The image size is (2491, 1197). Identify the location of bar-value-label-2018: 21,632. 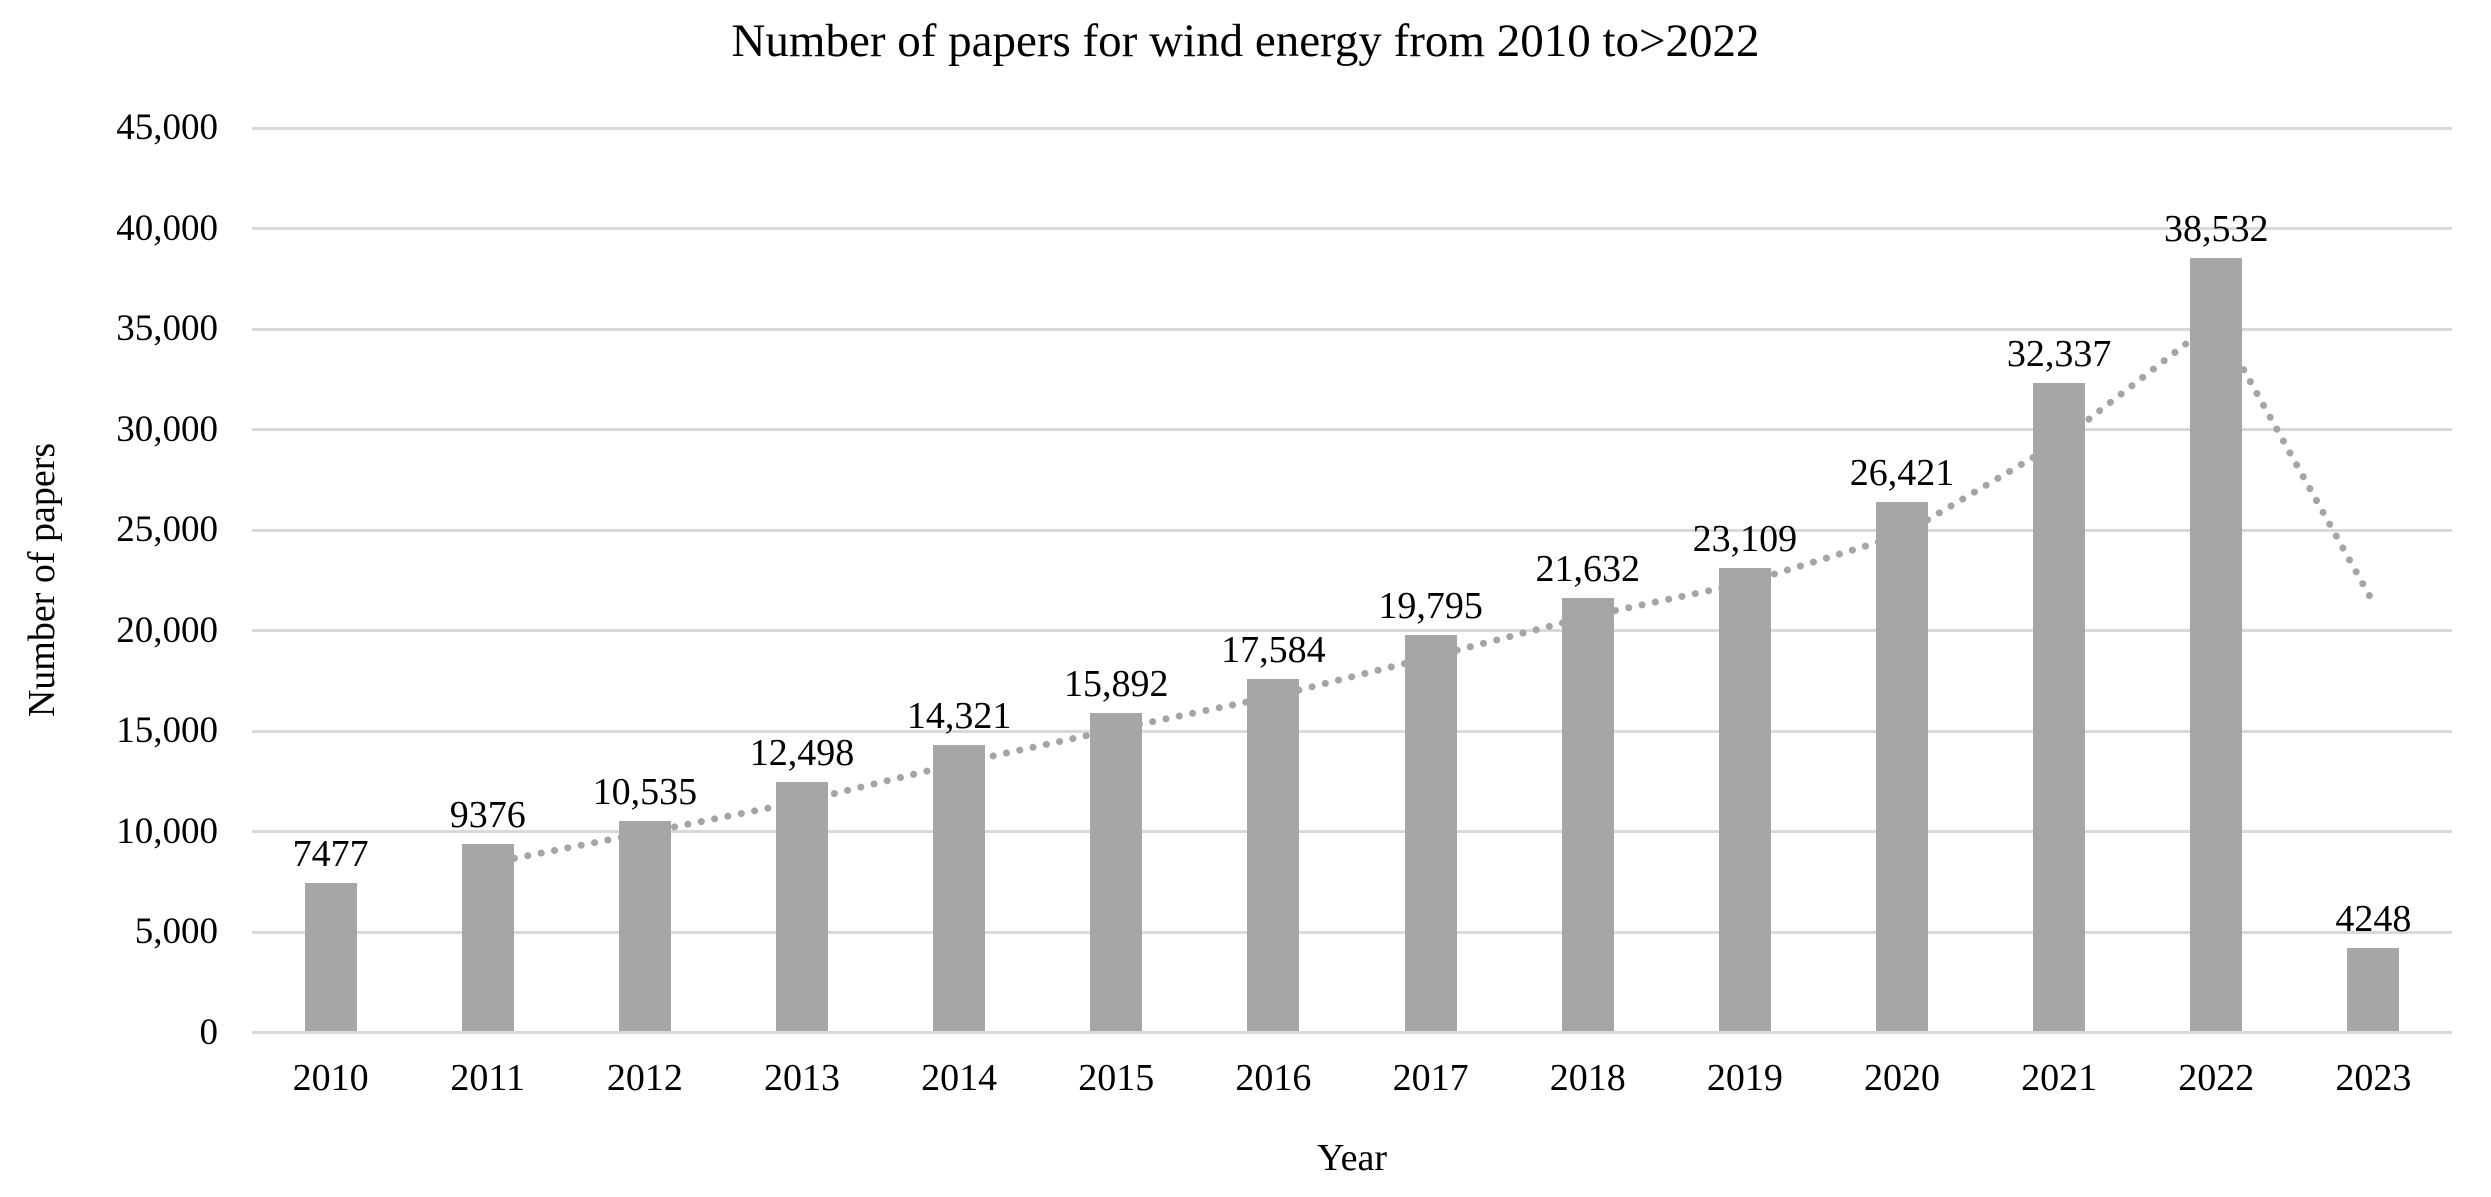
(1587, 568).